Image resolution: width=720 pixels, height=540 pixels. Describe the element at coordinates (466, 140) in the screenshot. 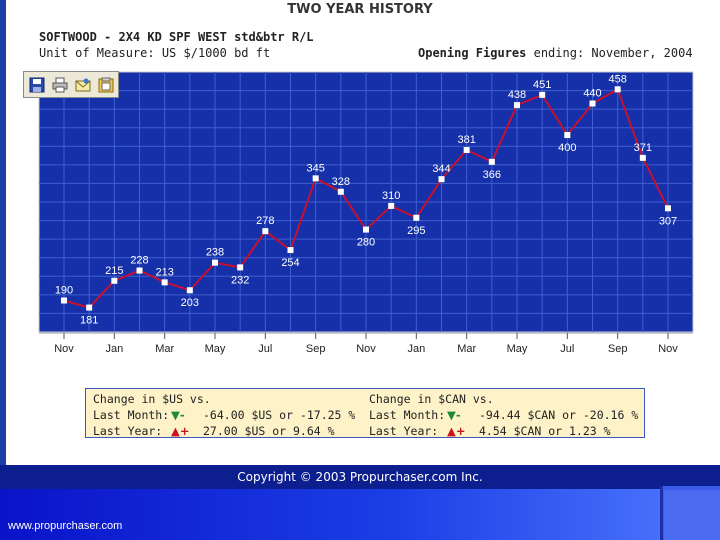

I see `data-label: 381` at that location.